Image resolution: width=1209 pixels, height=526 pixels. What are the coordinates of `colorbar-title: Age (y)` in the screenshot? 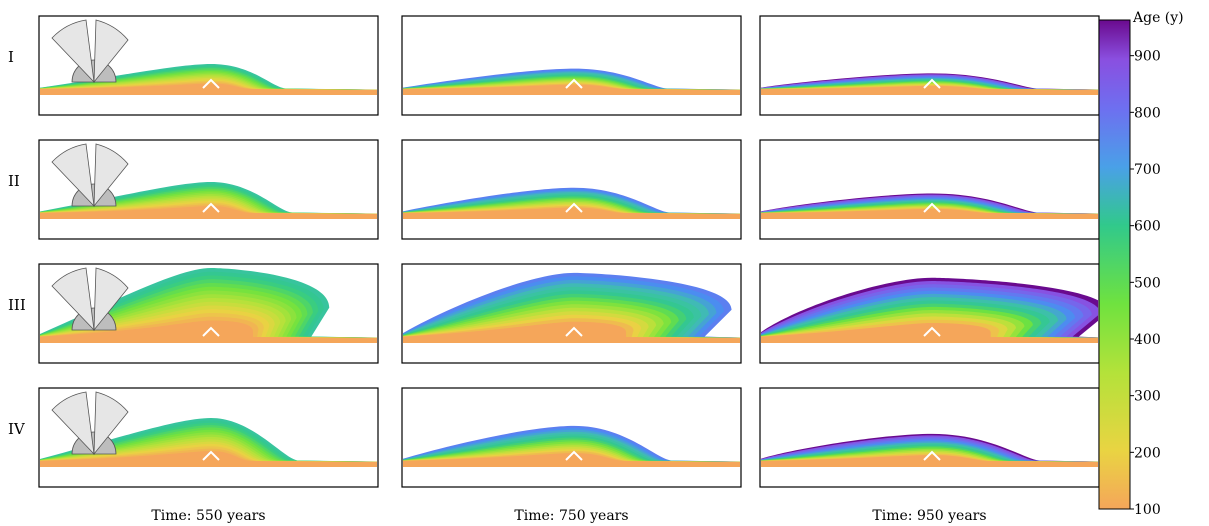 It's located at (1158, 18).